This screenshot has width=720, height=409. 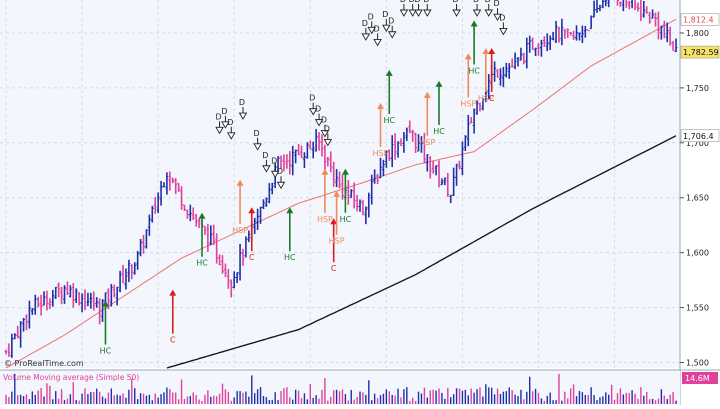 What do you see at coordinates (697, 33) in the screenshot?
I see `y-tick-label: 1,800` at bounding box center [697, 33].